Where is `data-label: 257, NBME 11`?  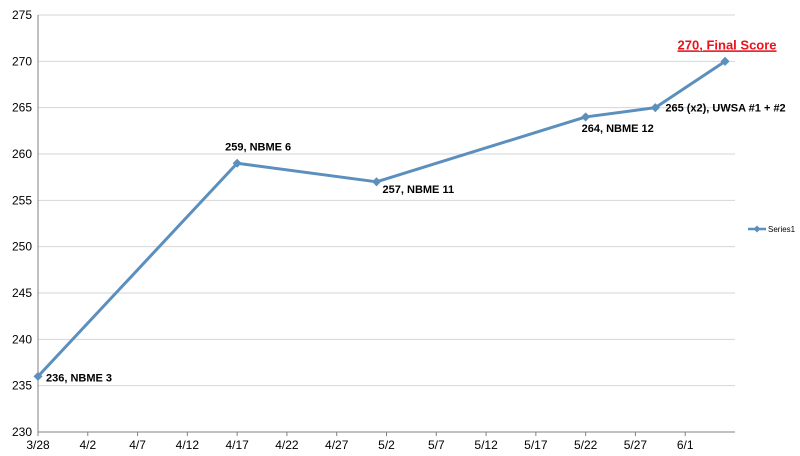
data-label: 257, NBME 11 is located at coordinates (419, 190).